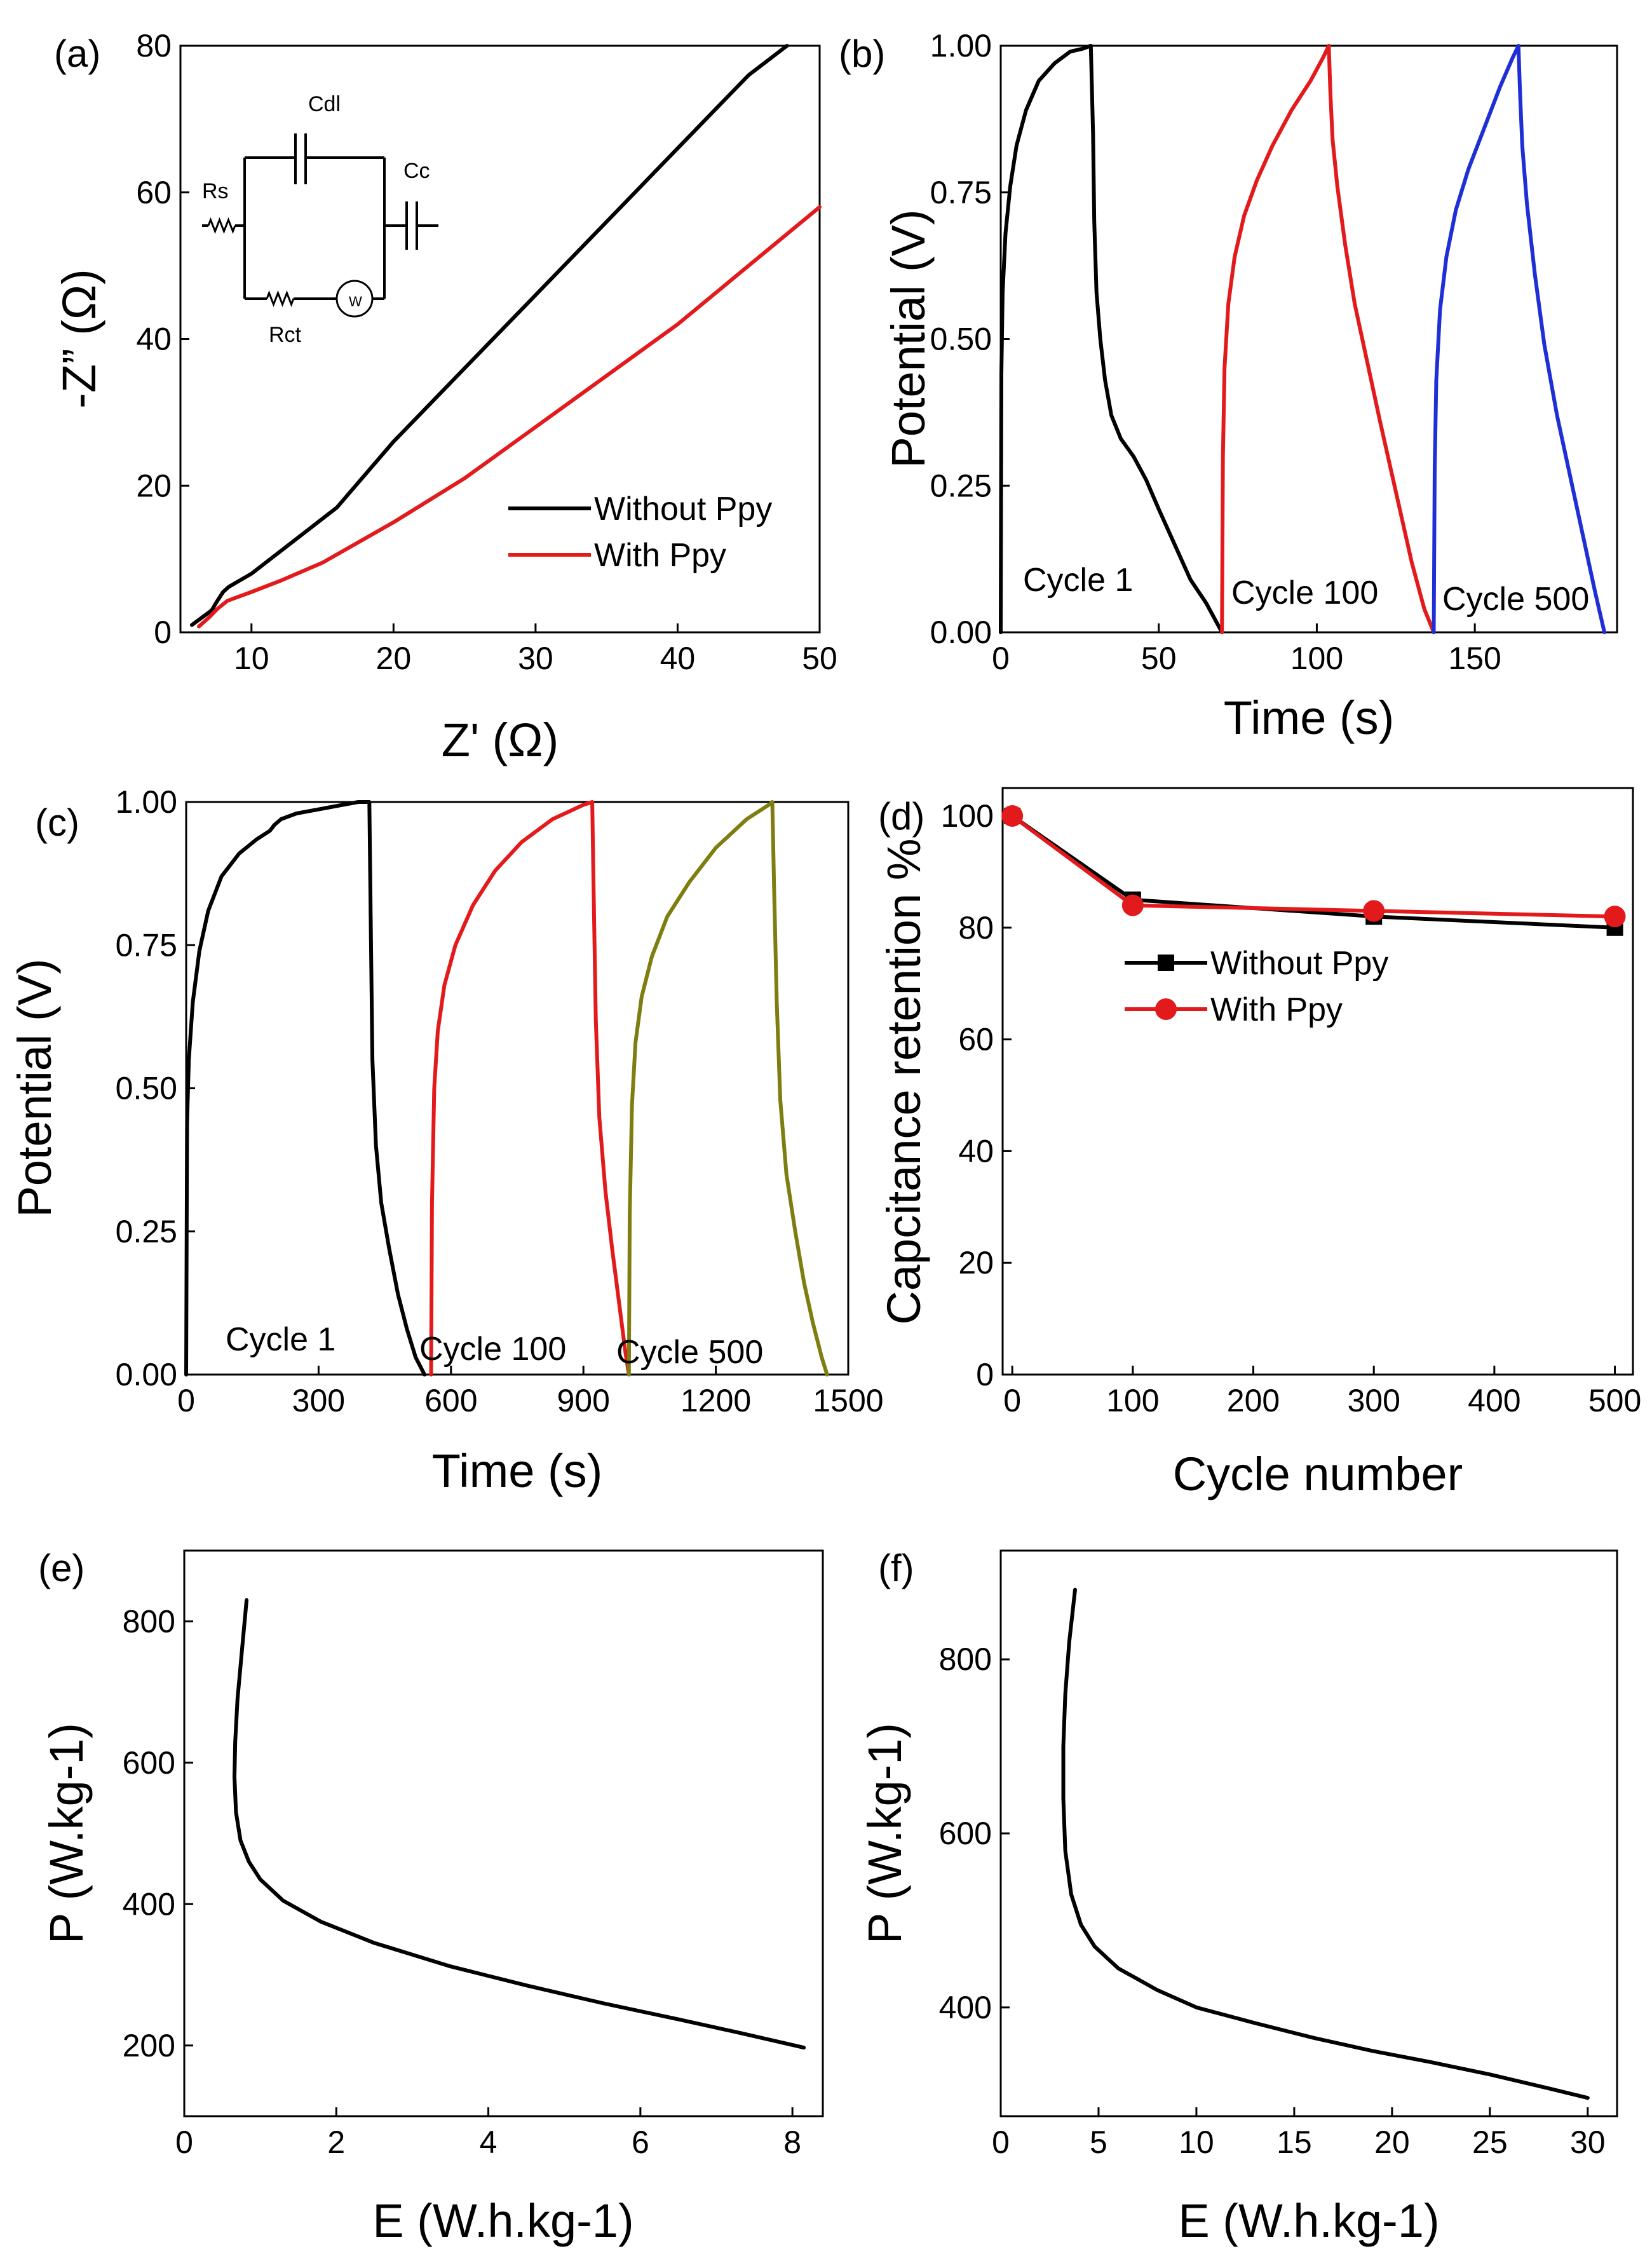 This screenshot has height=2256, width=1652. What do you see at coordinates (1494, 1400) in the screenshot?
I see `x-tick-label: 400` at bounding box center [1494, 1400].